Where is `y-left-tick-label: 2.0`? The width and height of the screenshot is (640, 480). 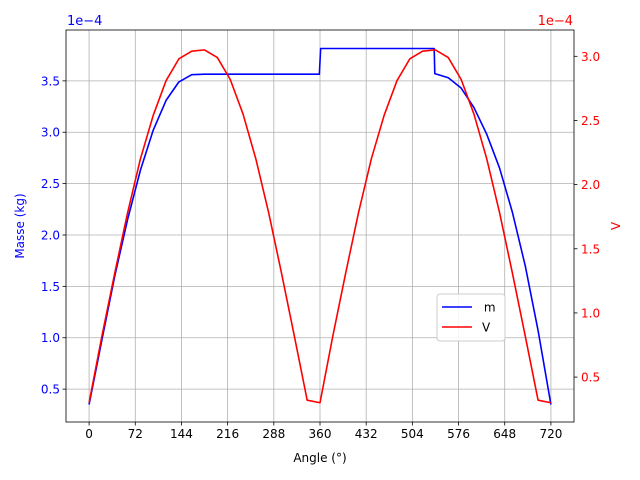 y-left-tick-label: 2.0 is located at coordinates (50, 235).